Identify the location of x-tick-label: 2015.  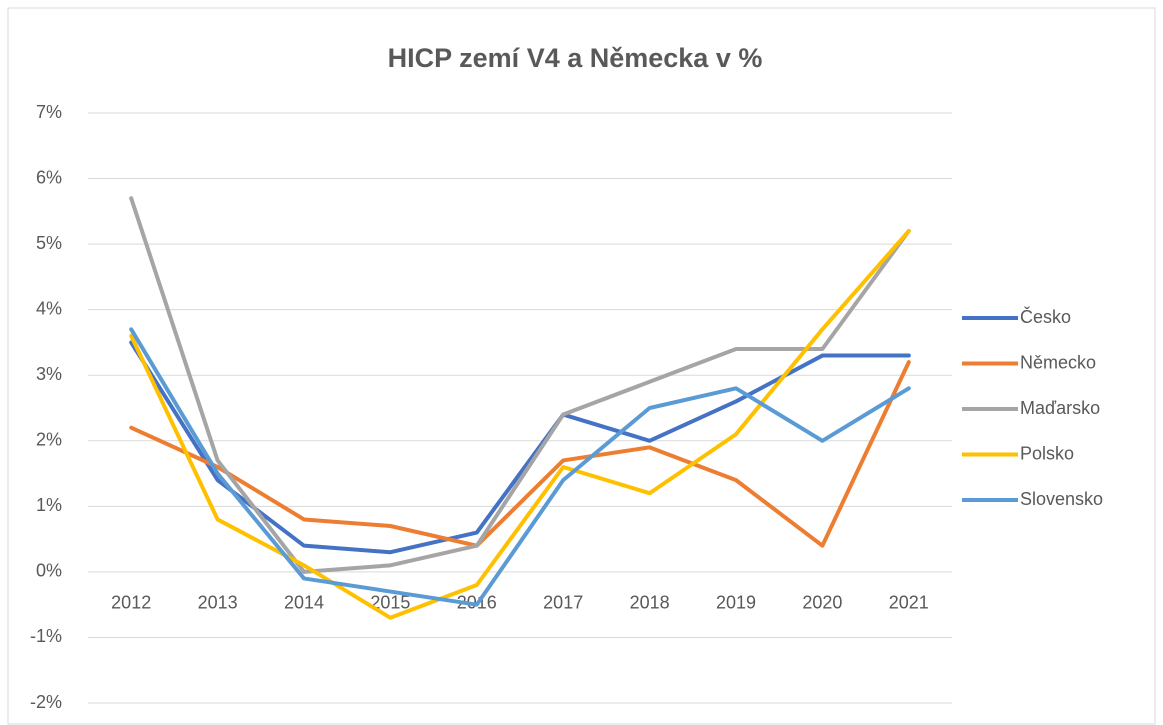
(390, 603).